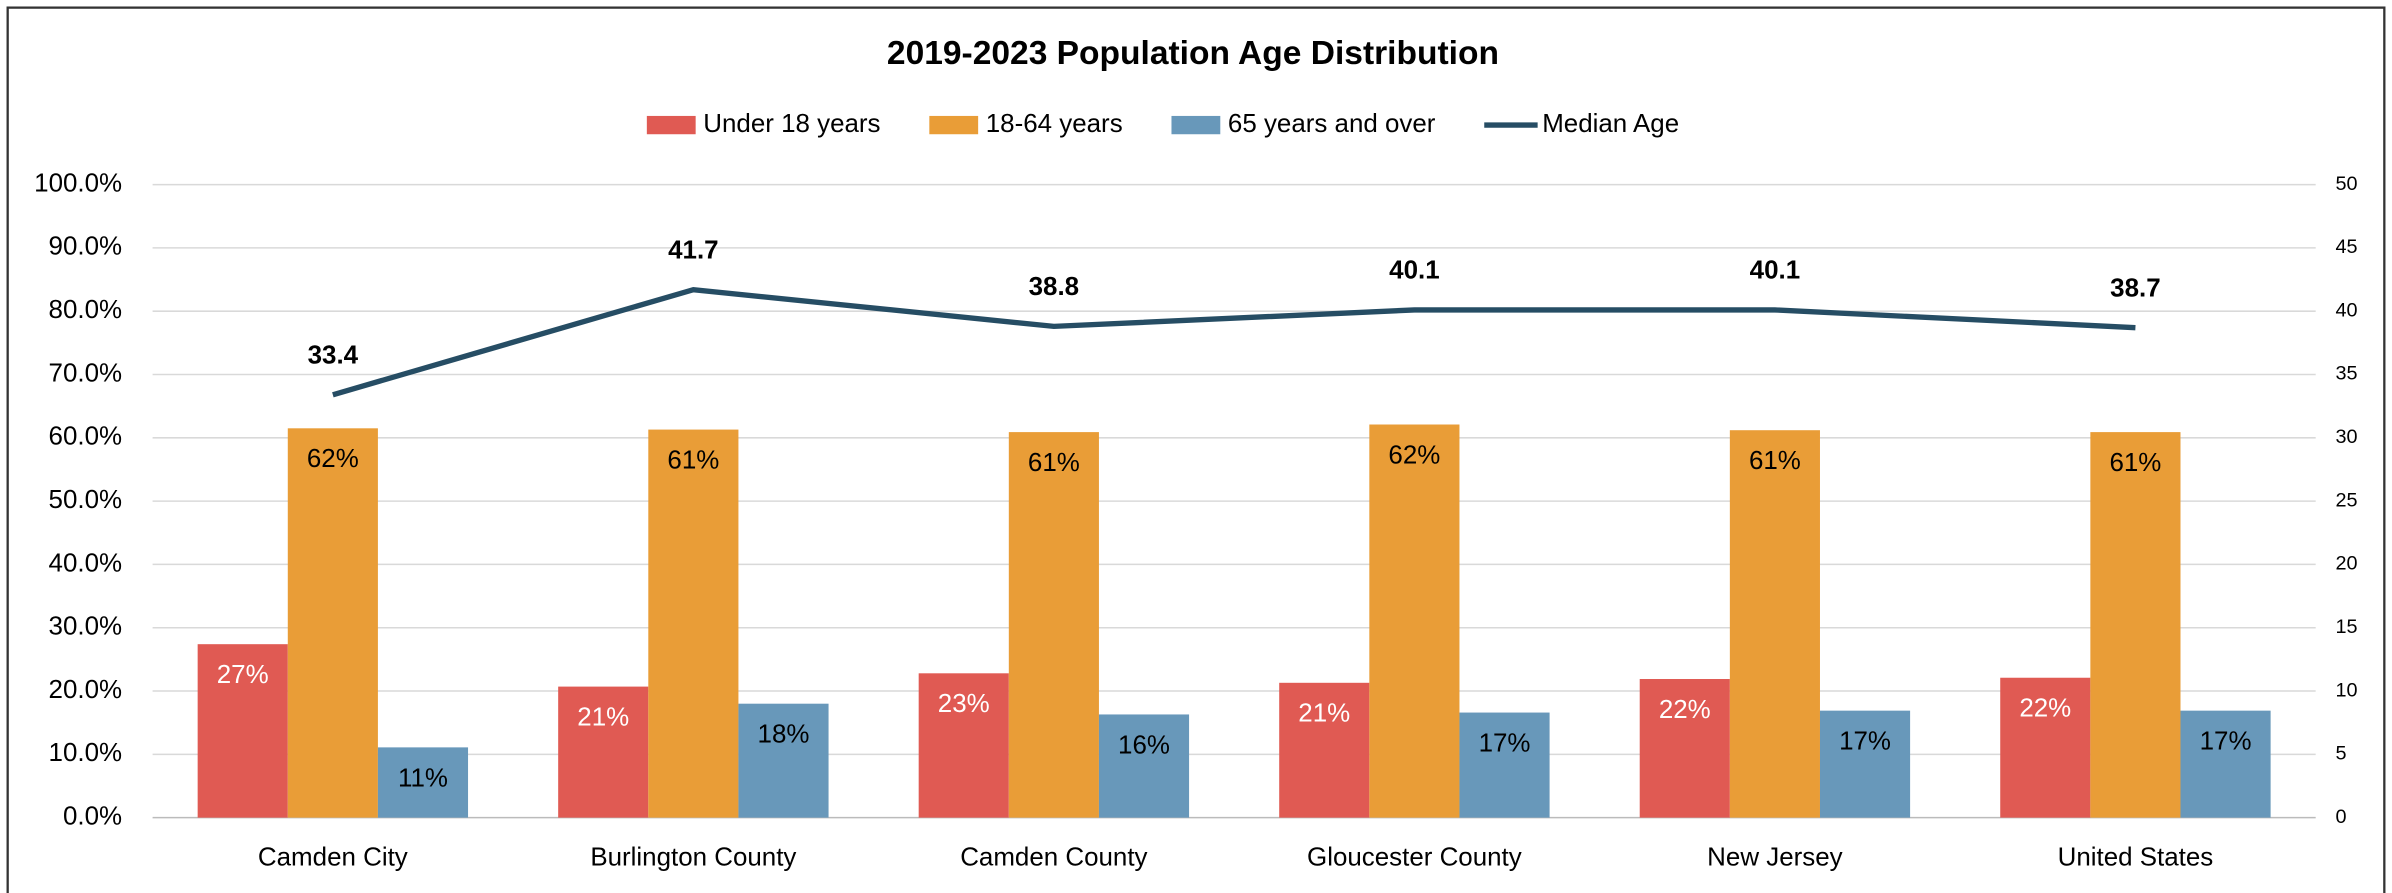 The height and width of the screenshot is (893, 2392). Describe the element at coordinates (423, 778) in the screenshot. I see `data-label: 11%` at that location.